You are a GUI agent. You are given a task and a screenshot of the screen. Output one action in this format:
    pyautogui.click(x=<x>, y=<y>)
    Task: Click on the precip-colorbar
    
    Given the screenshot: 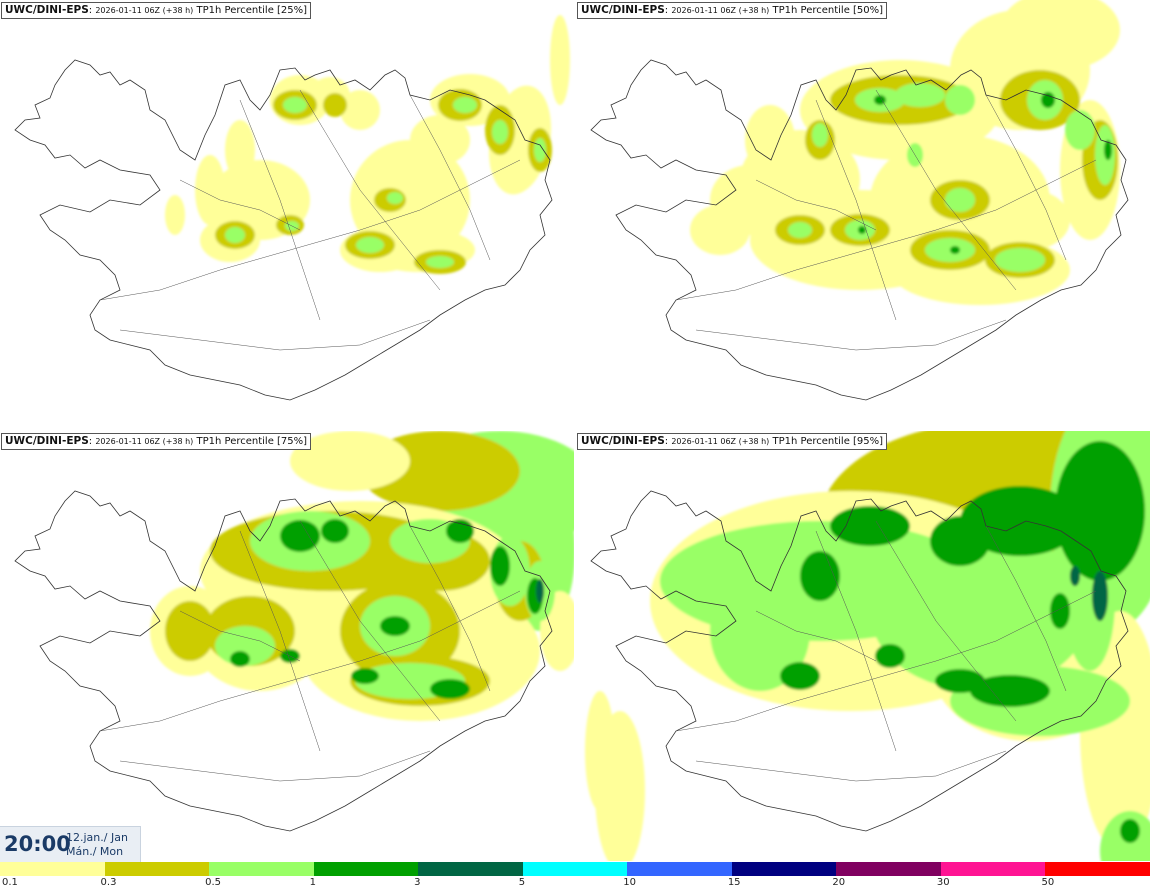 What is the action you would take?
    pyautogui.click(x=575, y=869)
    